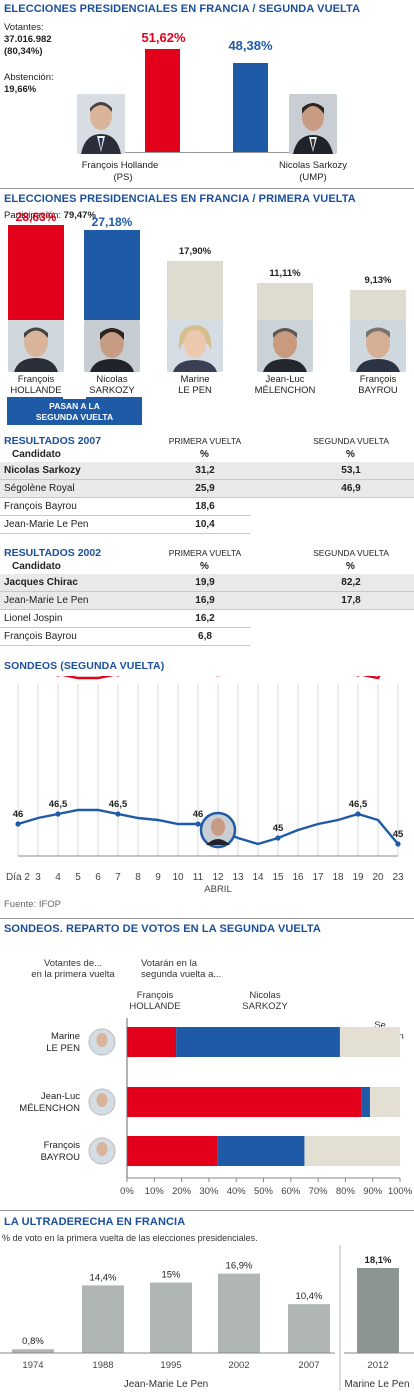  Describe the element at coordinates (78, 877) in the screenshot. I see `x-tick-label: 5` at that location.